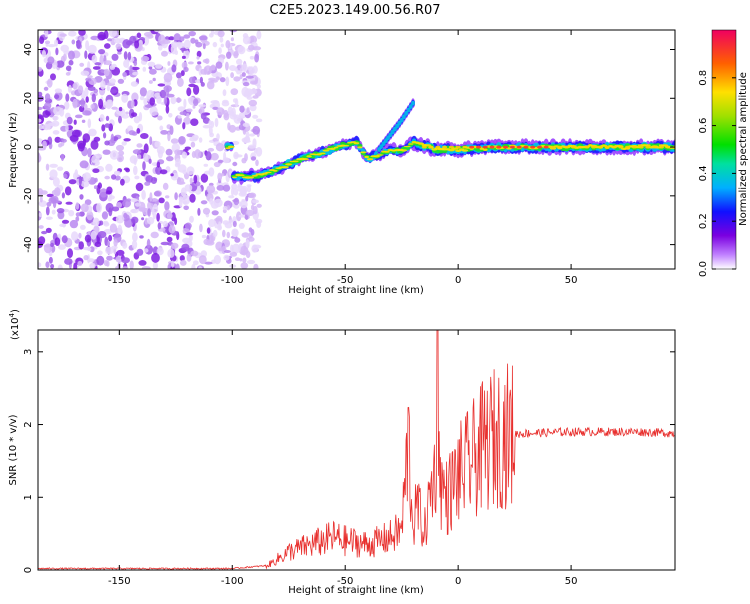 This screenshot has width=750, height=604. What do you see at coordinates (232, 581) in the screenshot?
I see `x-tick-label: -100` at bounding box center [232, 581].